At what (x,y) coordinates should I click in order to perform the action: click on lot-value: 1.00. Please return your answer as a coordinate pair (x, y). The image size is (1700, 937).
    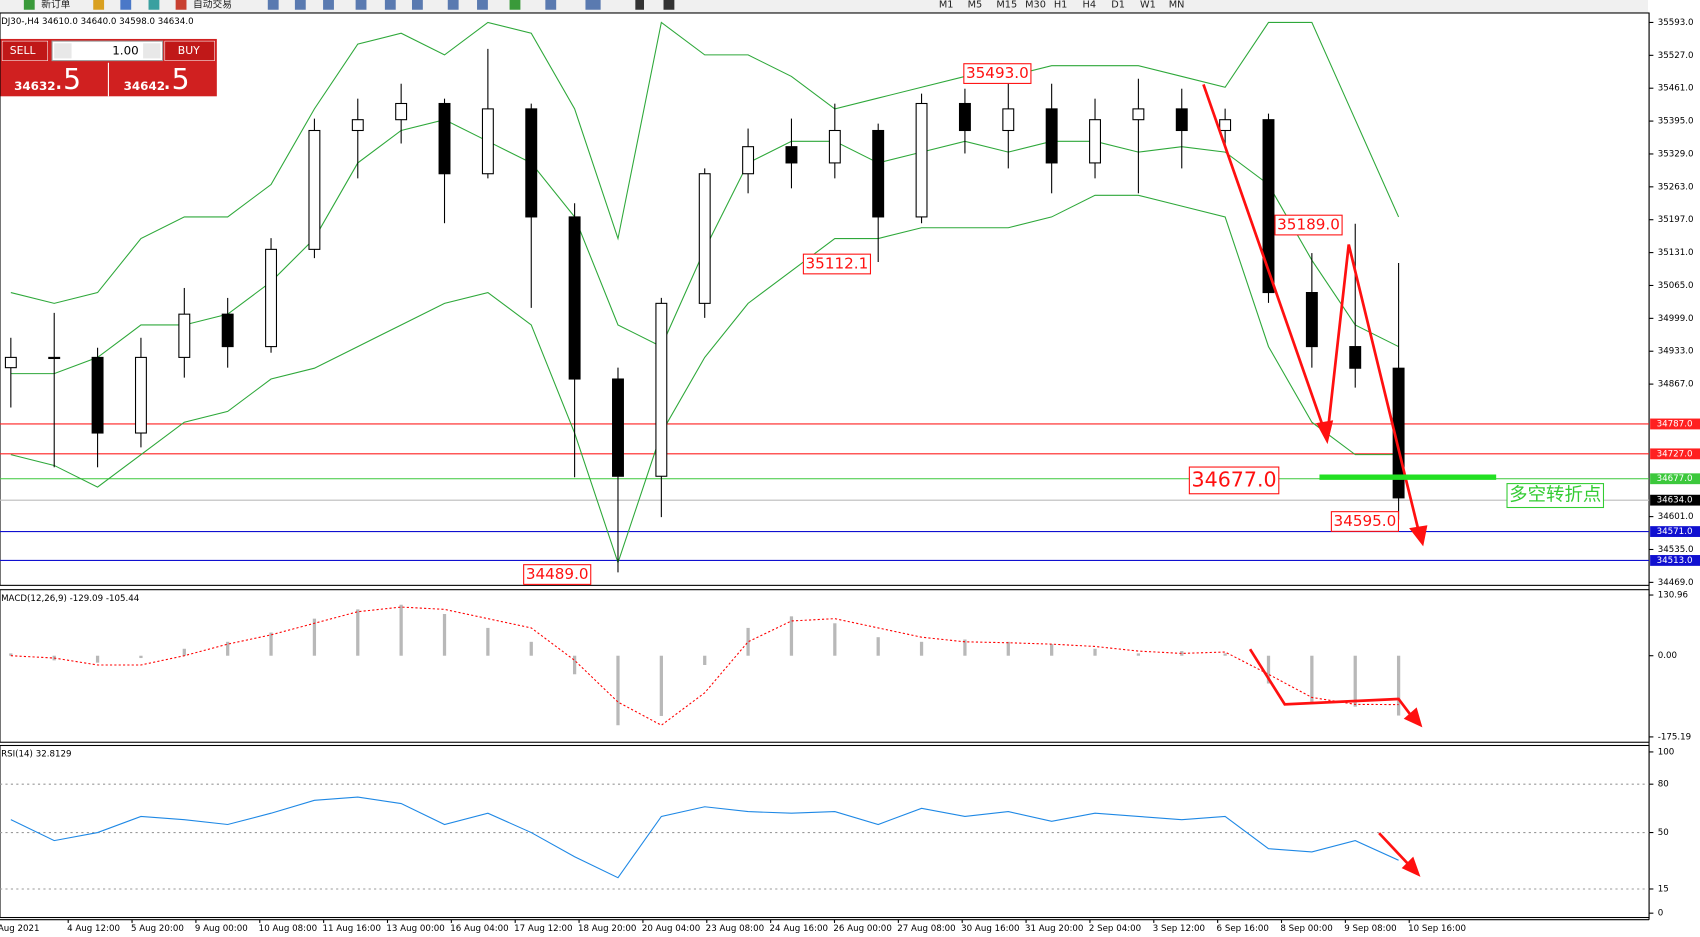
    Looking at the image, I should click on (125, 50).